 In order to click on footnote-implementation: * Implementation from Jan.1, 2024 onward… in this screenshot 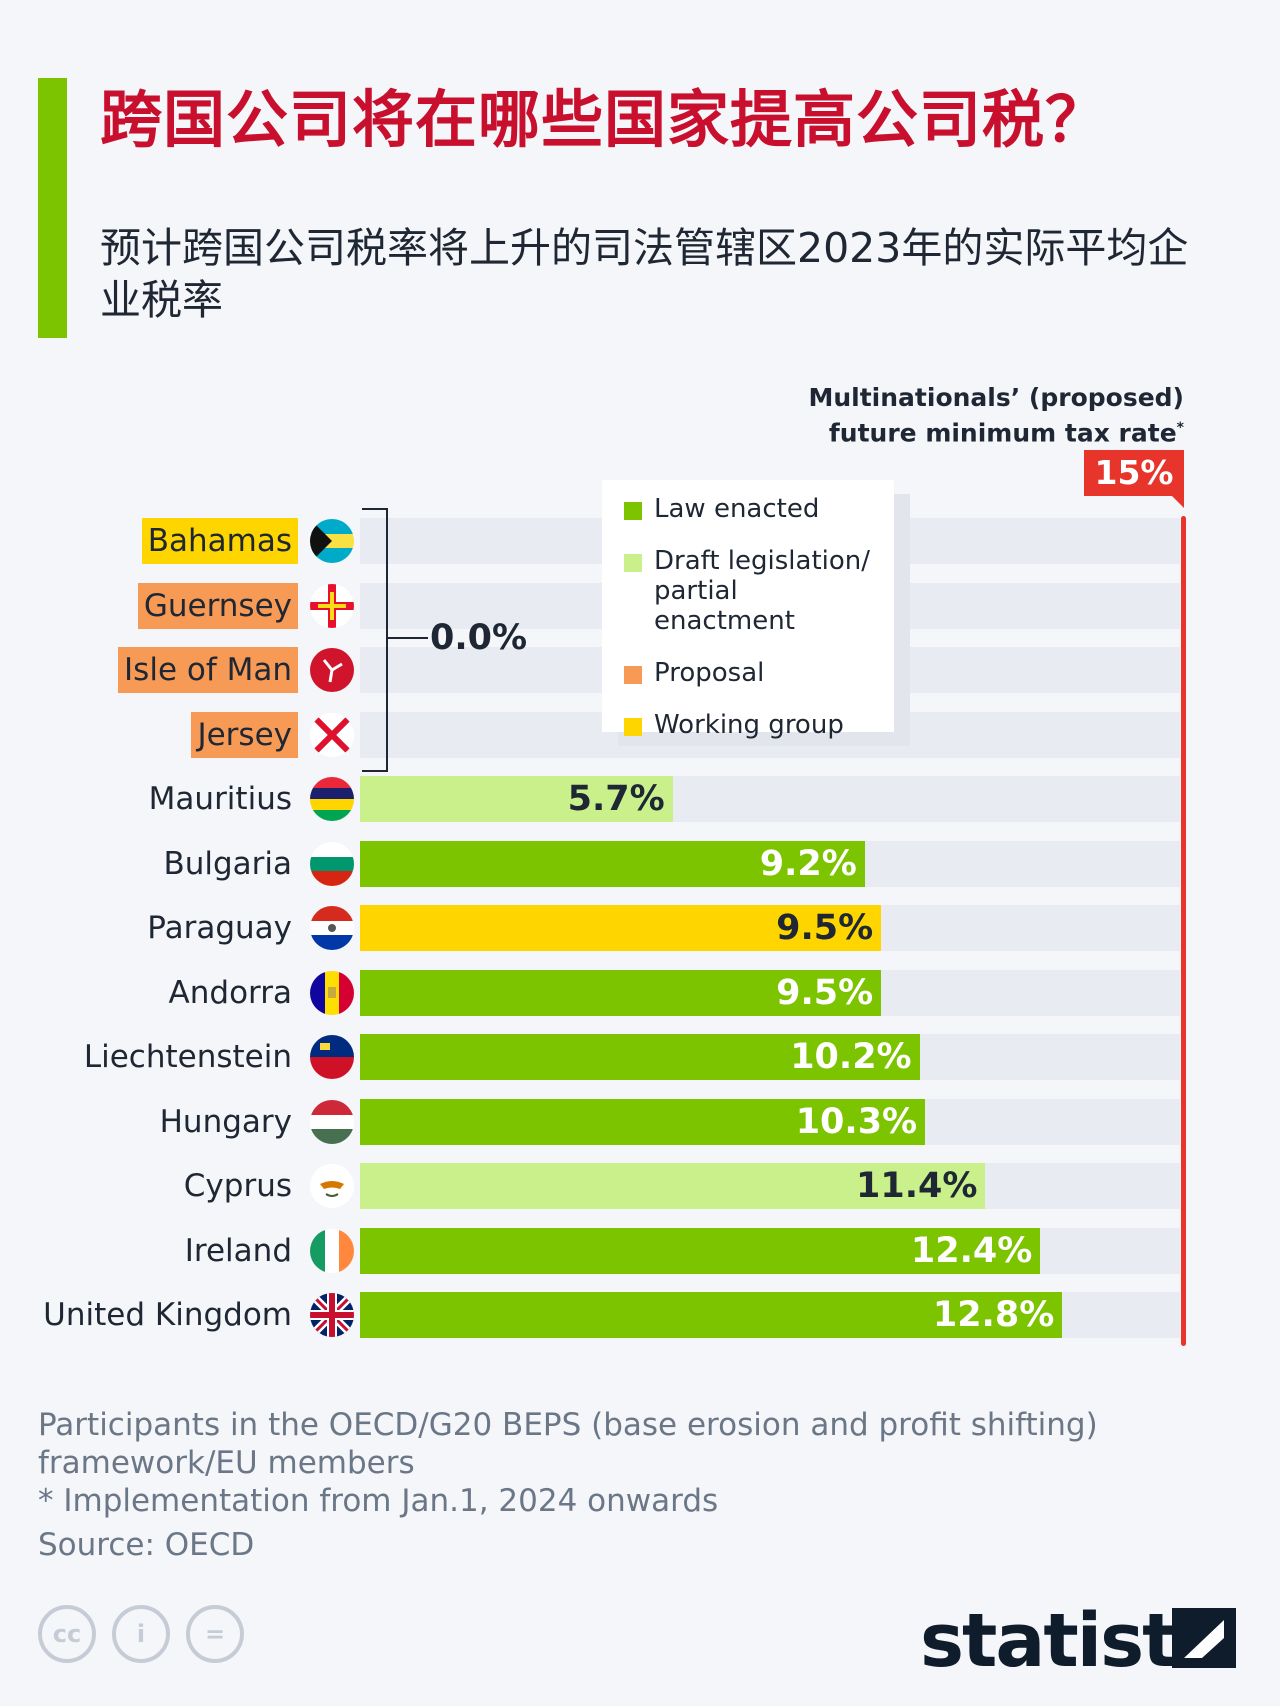, I will do `click(378, 1501)`.